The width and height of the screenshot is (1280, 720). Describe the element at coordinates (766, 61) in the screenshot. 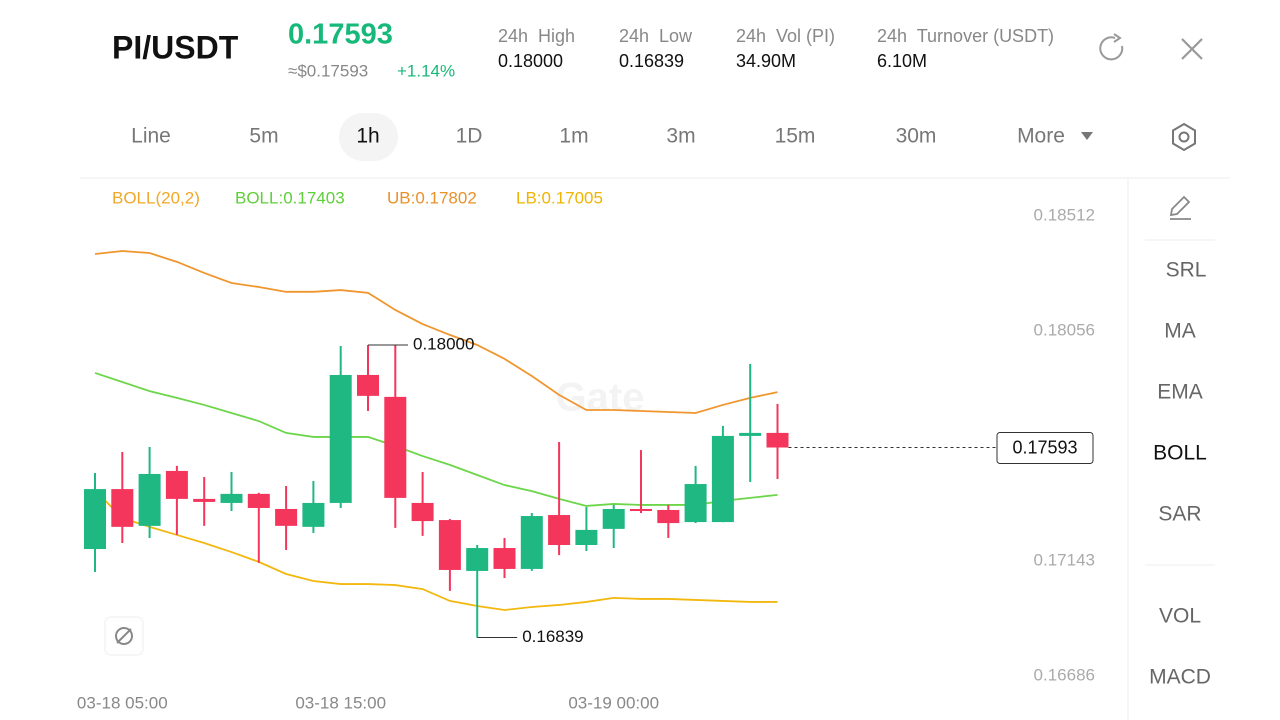

I see `stat-value: 34.90M` at that location.